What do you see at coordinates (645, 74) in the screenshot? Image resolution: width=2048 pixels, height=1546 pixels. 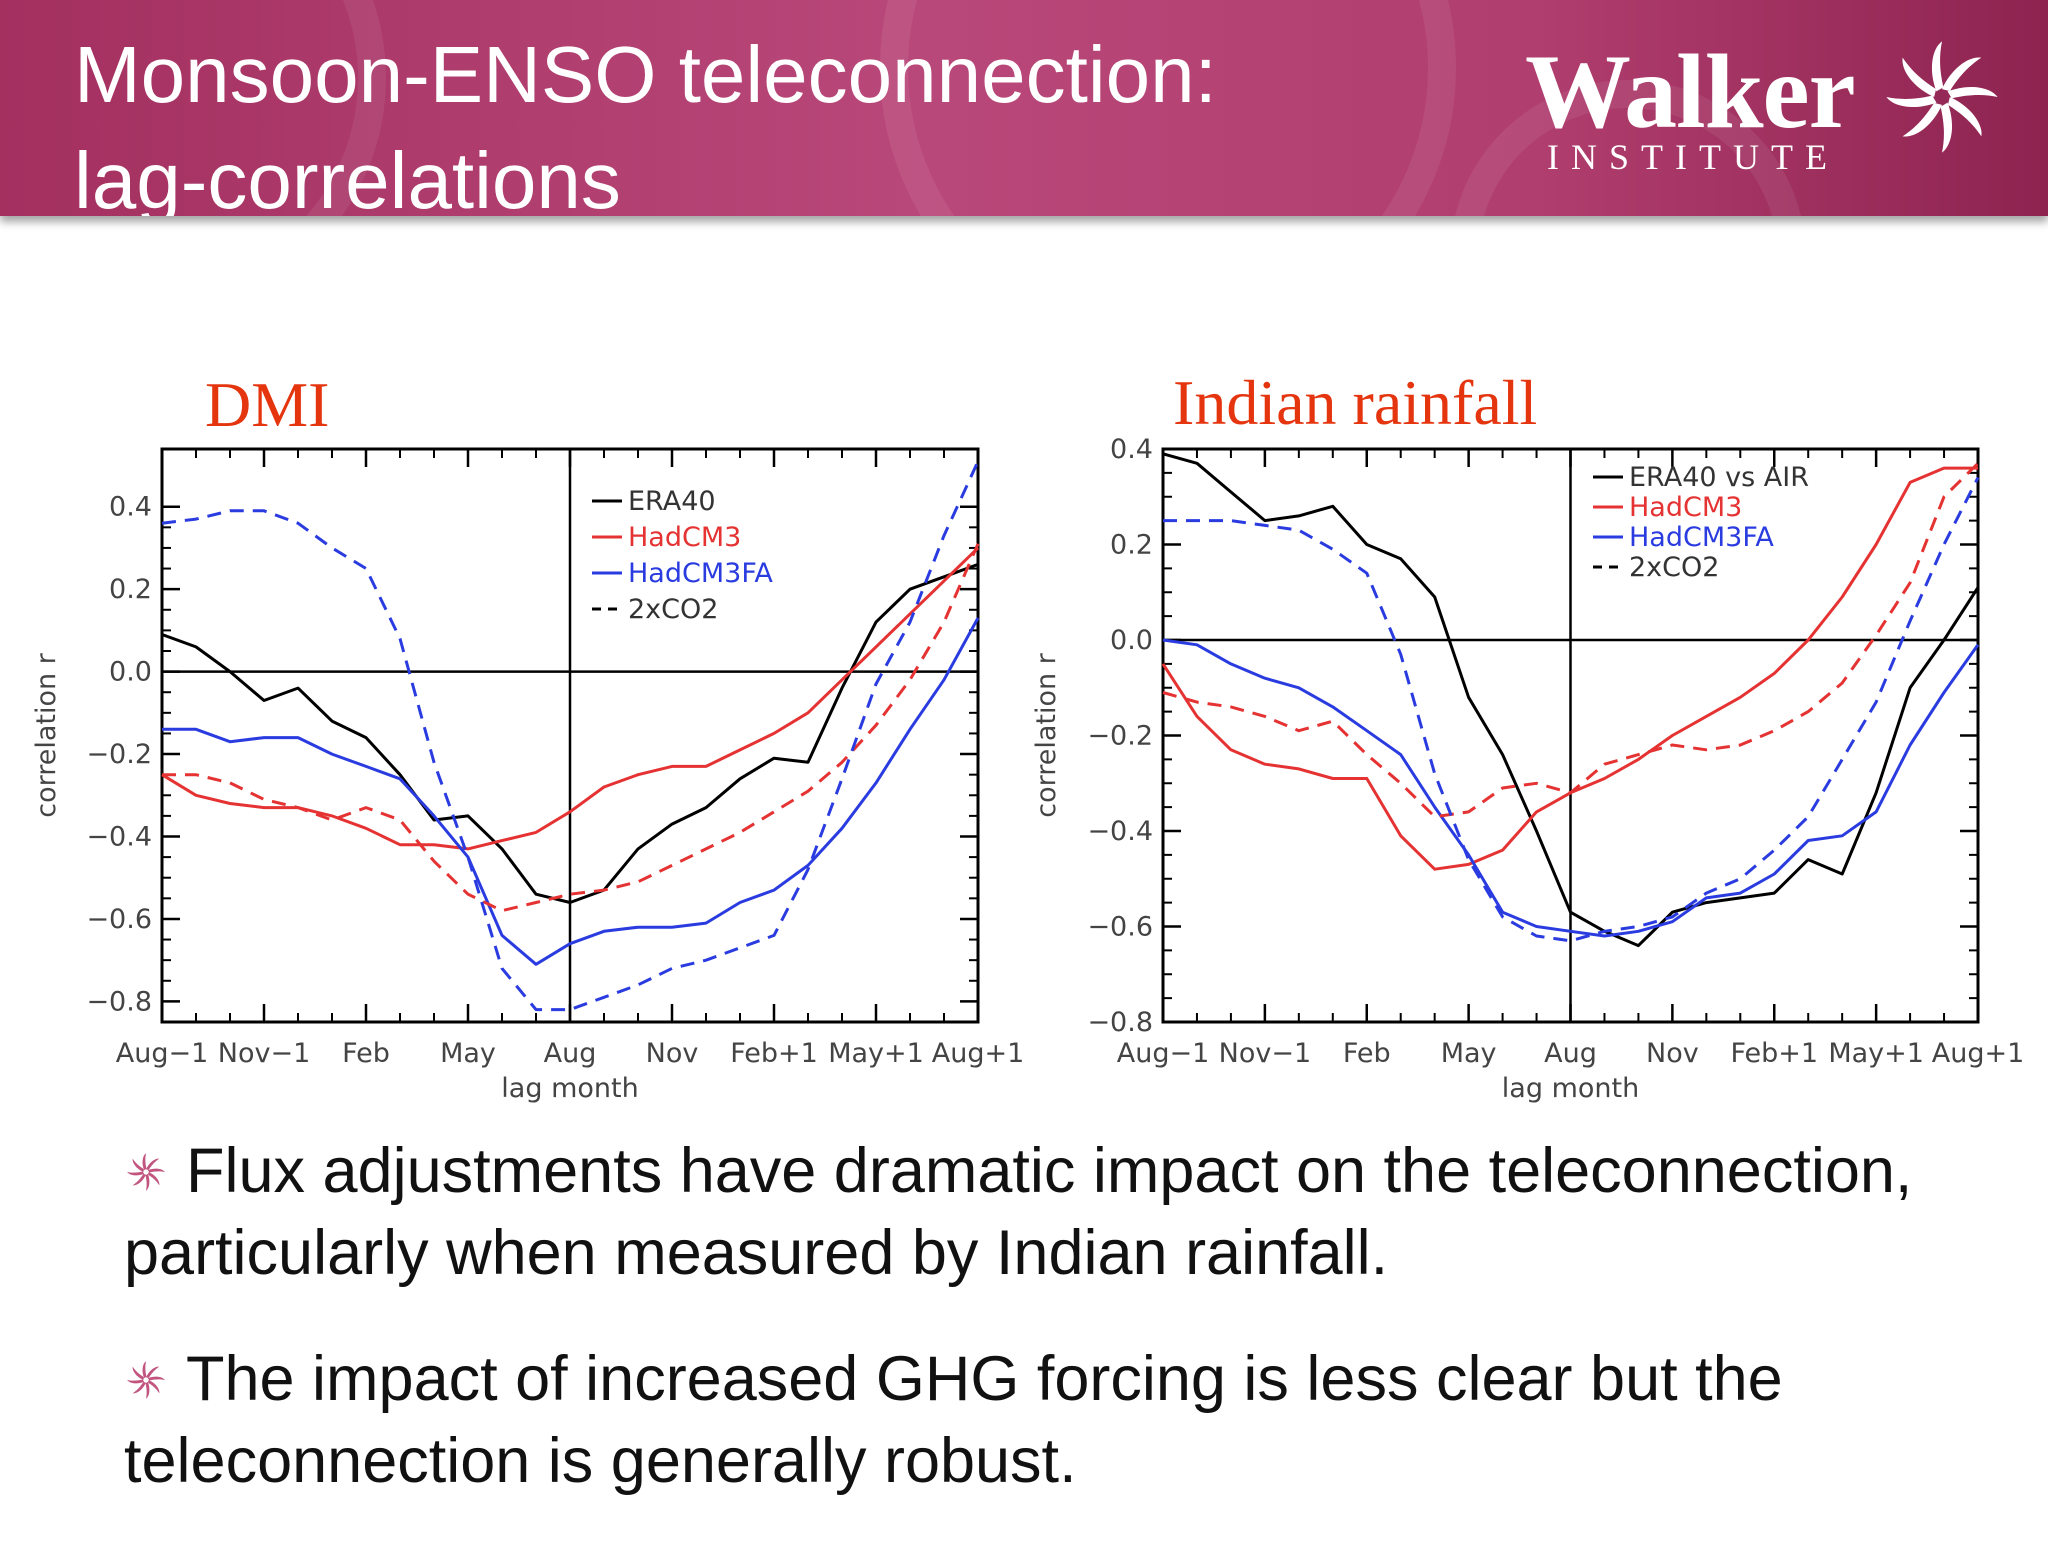 I see `slide-title-line1: Monsoon-ENSO teleconnection:` at bounding box center [645, 74].